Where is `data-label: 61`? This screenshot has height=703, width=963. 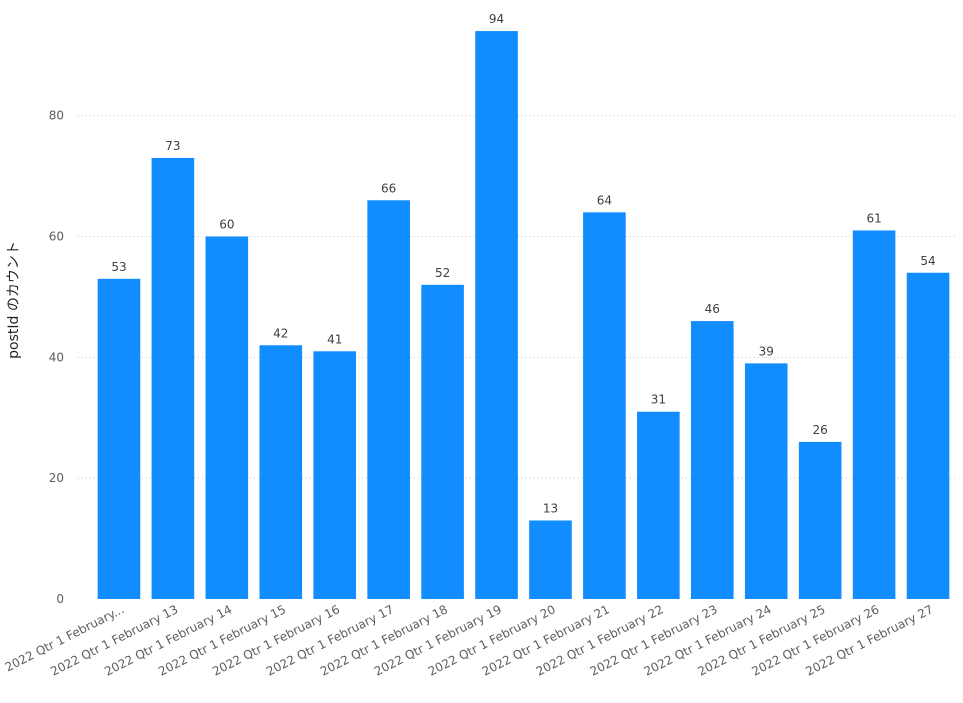
data-label: 61 is located at coordinates (873, 218).